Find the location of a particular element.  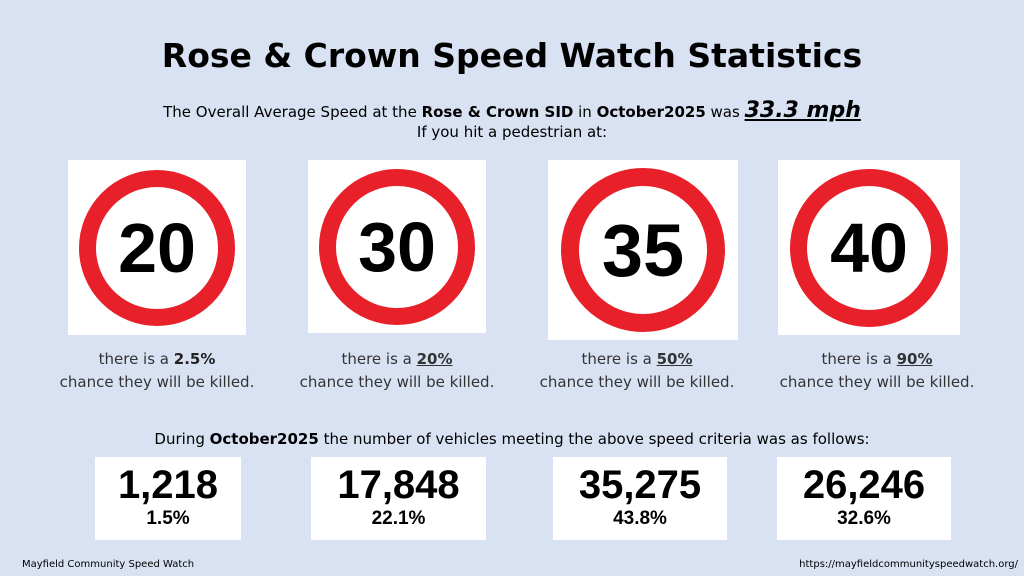

text: The Overall Average Speed at the is located at coordinates (292, 112).